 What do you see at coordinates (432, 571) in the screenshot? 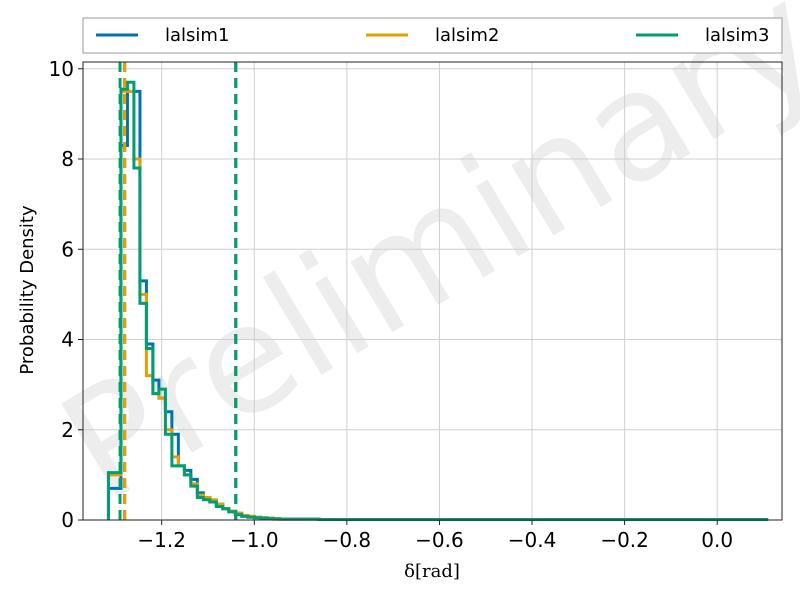
I see `x-axis-title: δ[rad]` at bounding box center [432, 571].